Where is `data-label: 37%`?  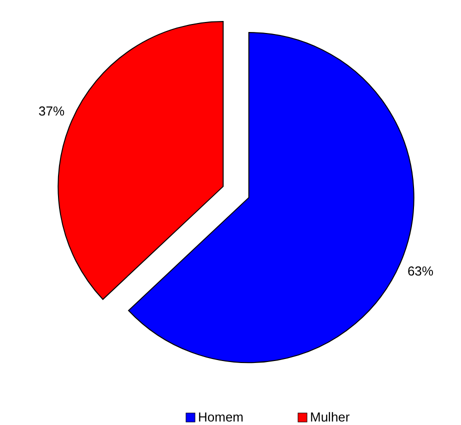
data-label: 37% is located at coordinates (51, 111).